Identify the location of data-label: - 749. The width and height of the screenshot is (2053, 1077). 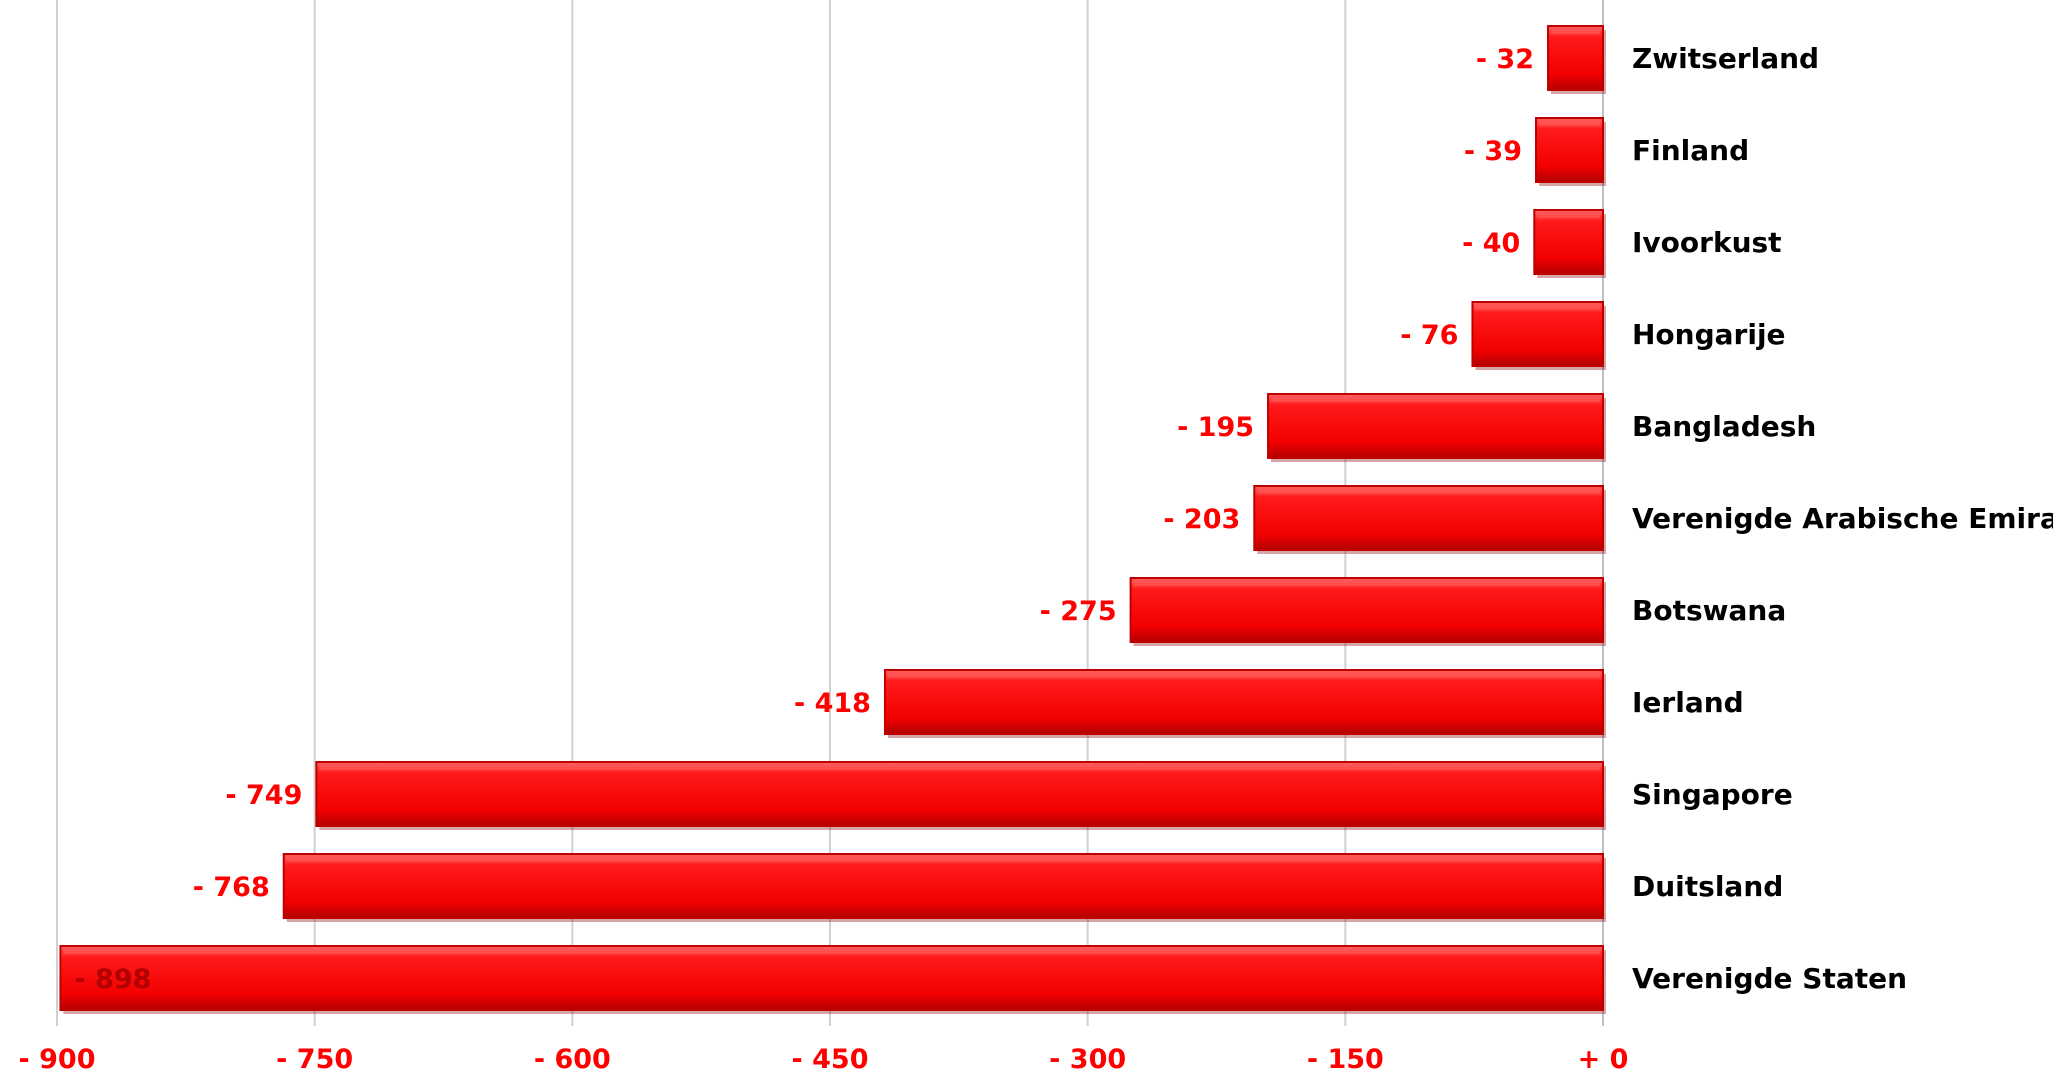
(263, 795).